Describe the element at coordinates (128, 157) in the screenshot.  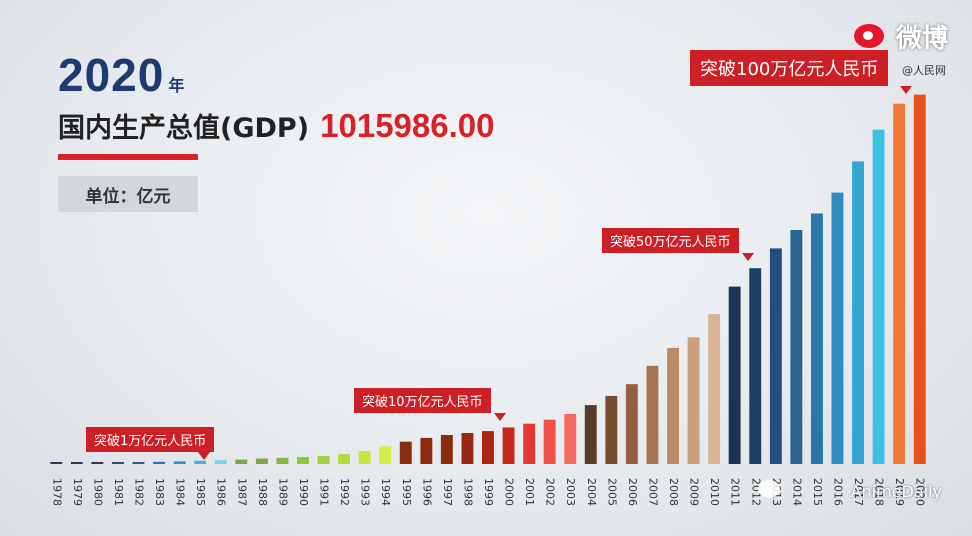
I see `accent-divider` at that location.